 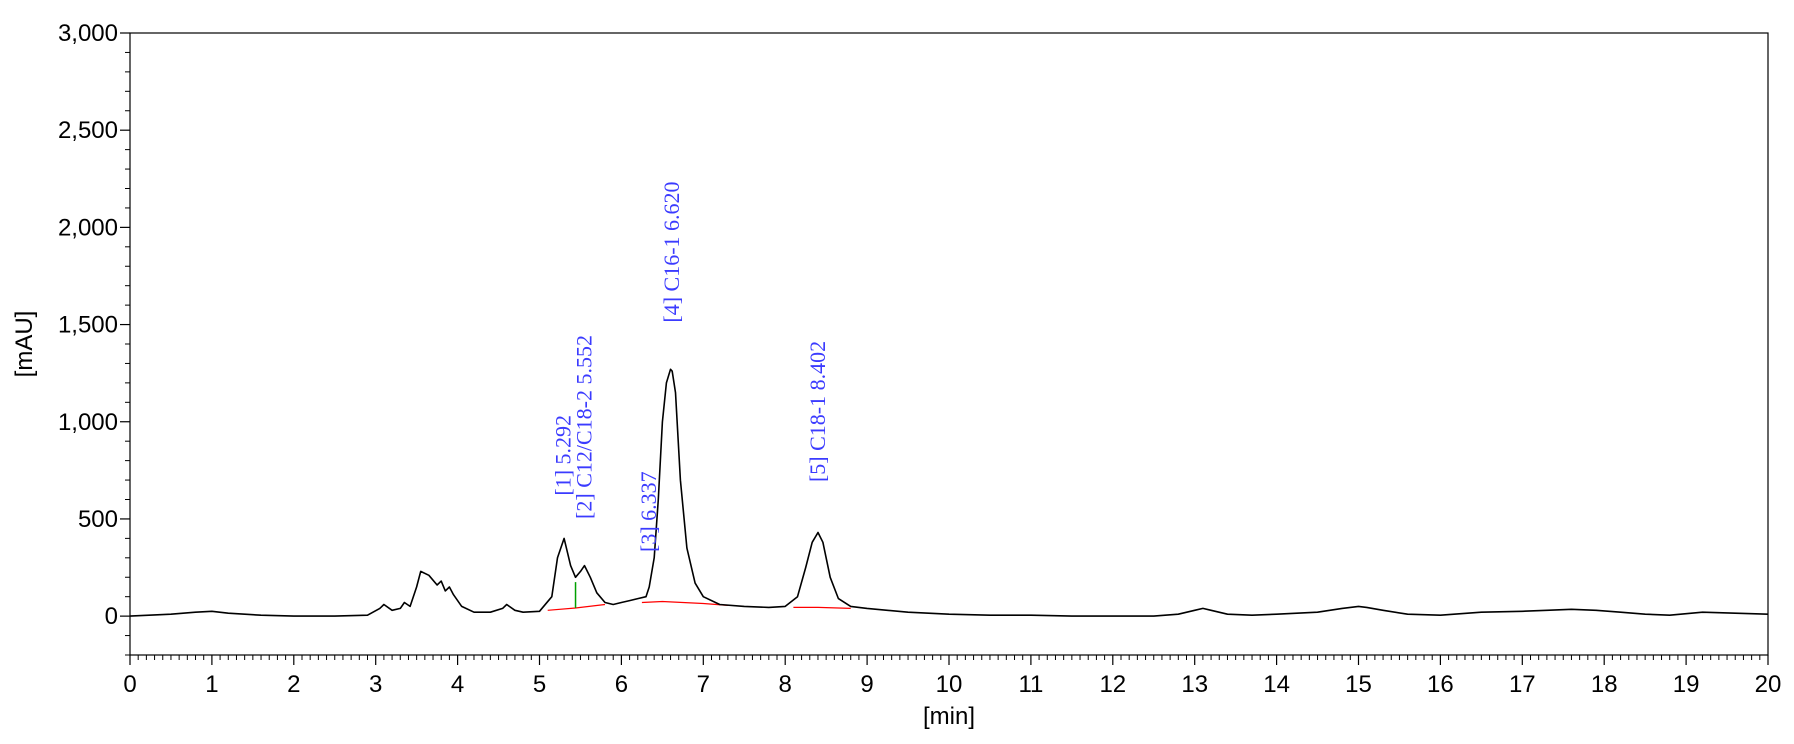 What do you see at coordinates (1276, 684) in the screenshot?
I see `x-tick-label: 14` at bounding box center [1276, 684].